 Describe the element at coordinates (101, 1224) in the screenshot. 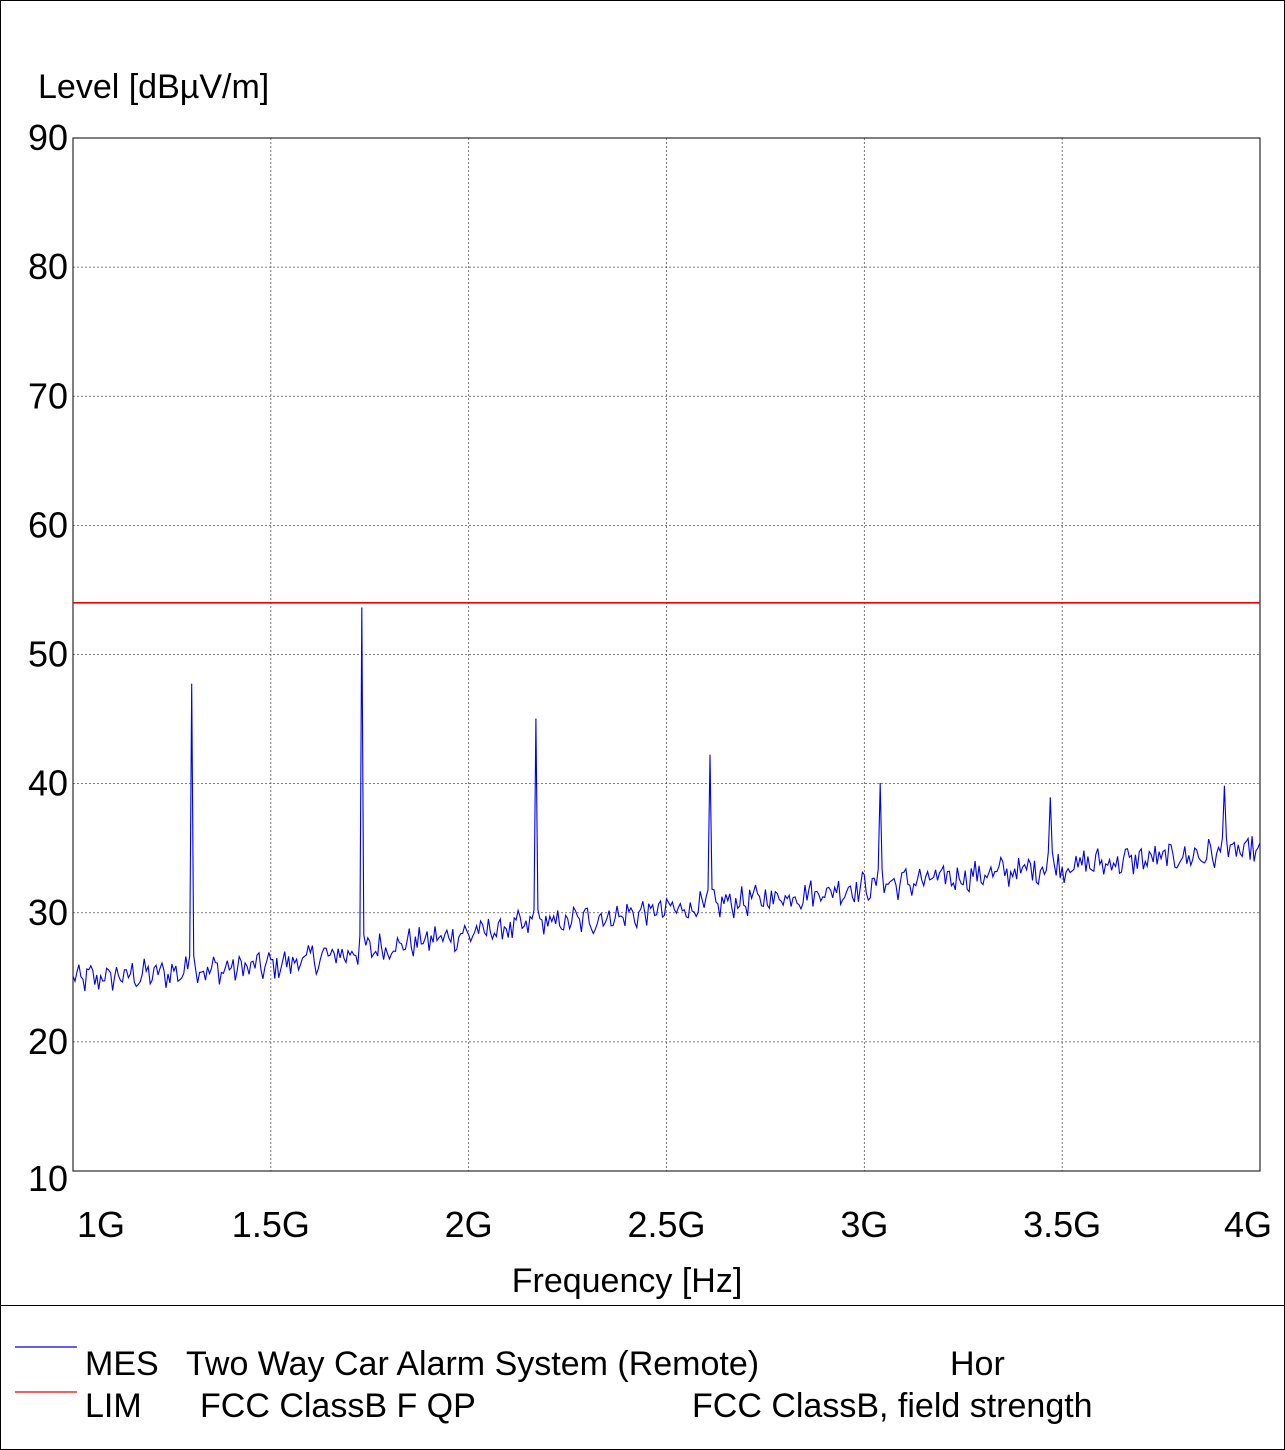

I see `x-tick-label: 1G` at that location.